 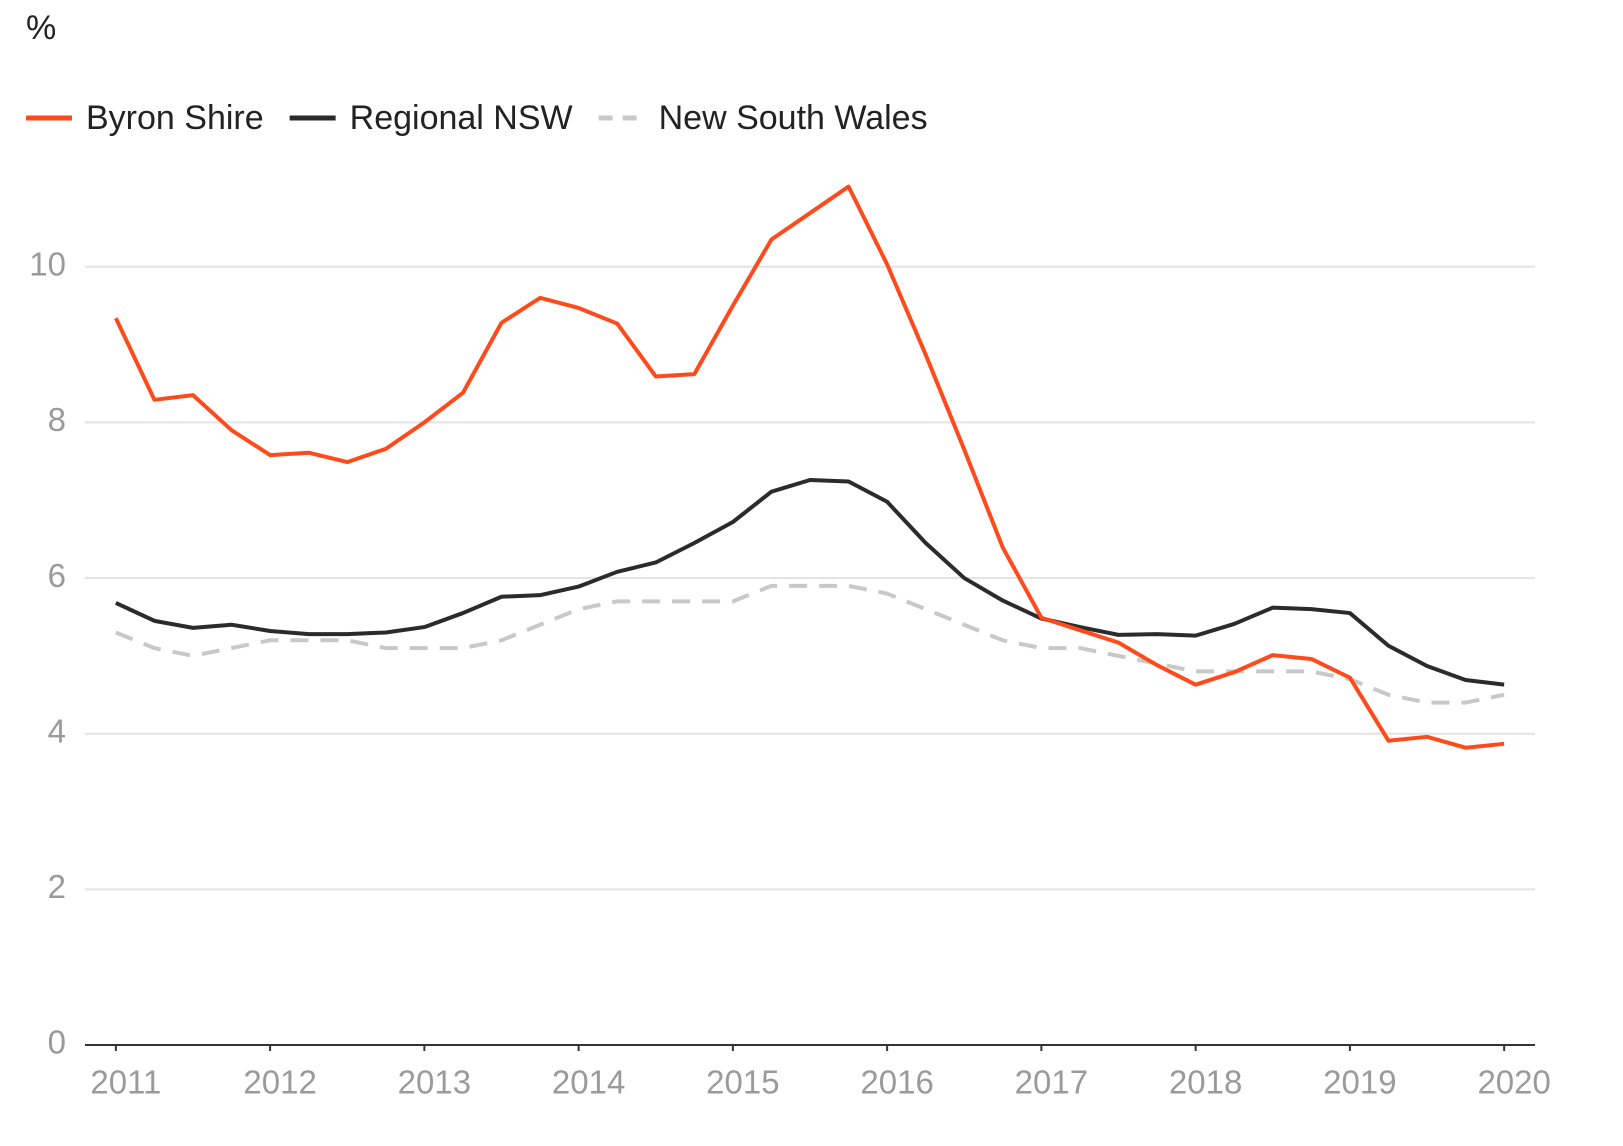 I want to click on x-tick-label: 2016, so click(x=896, y=1082).